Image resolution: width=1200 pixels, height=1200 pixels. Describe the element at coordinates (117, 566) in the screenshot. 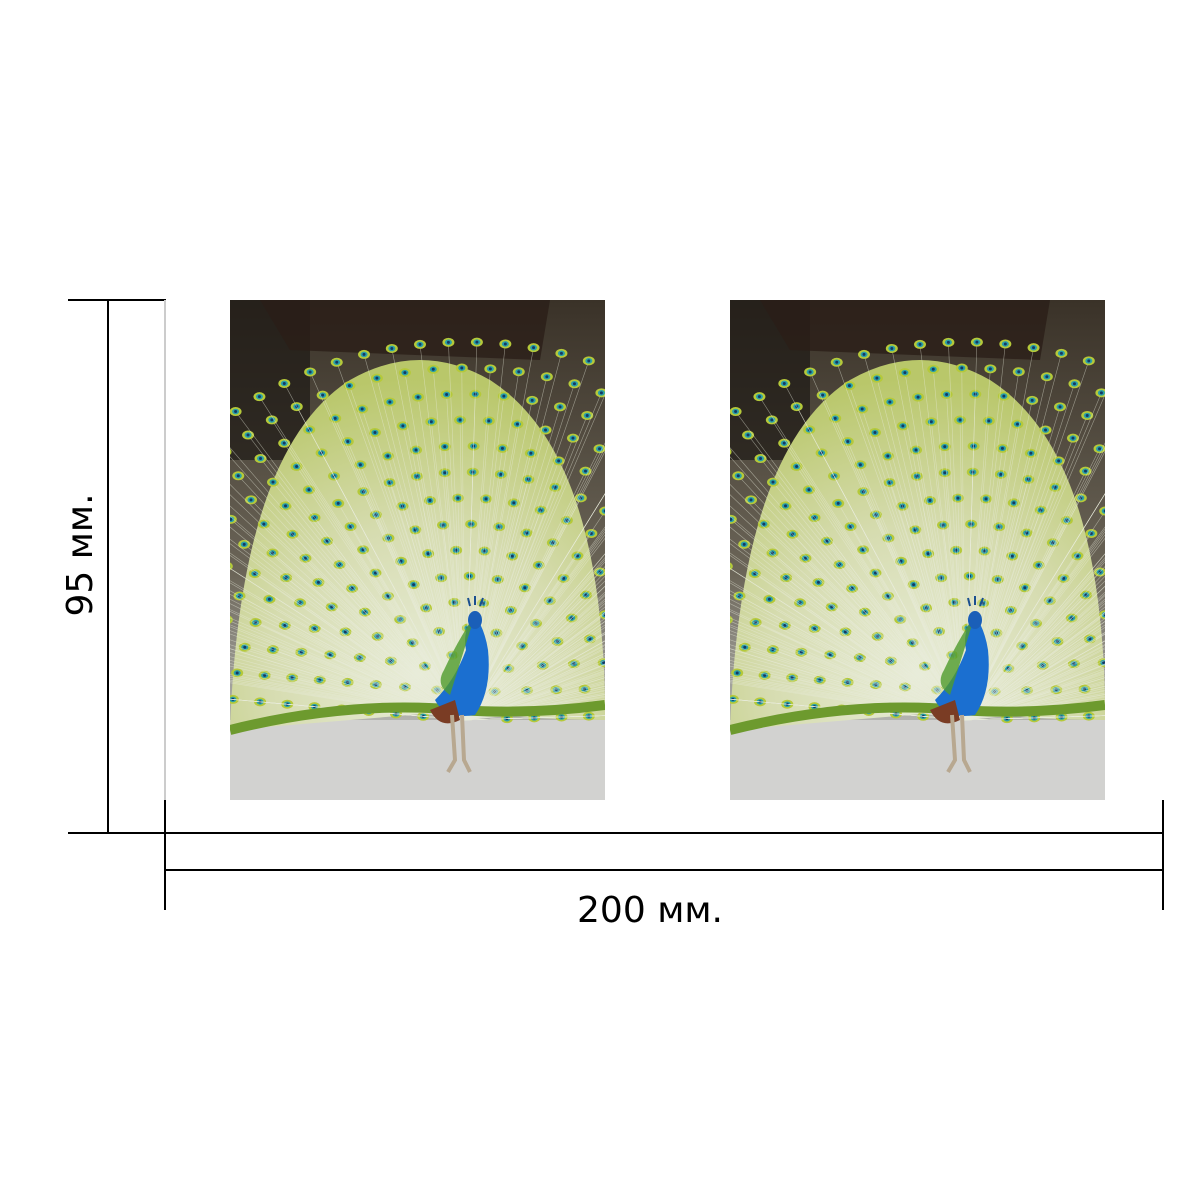

I see `height-dimension` at that location.